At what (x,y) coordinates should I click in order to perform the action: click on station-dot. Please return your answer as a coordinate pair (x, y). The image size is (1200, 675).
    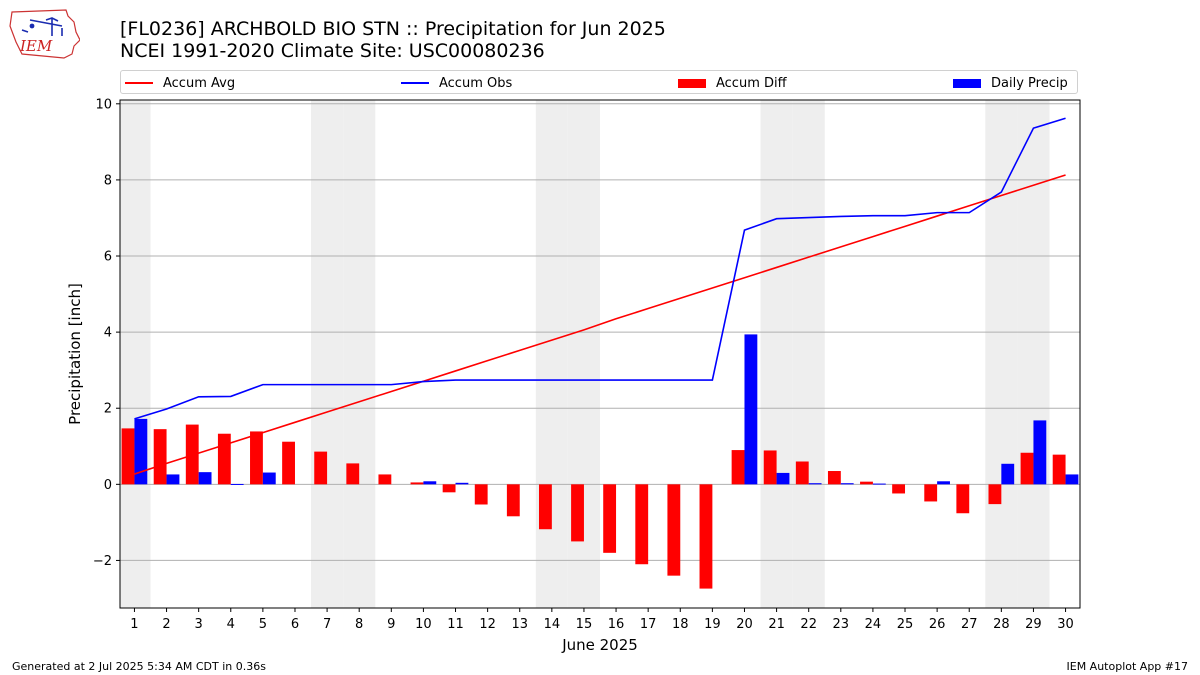
    Looking at the image, I should click on (32, 26).